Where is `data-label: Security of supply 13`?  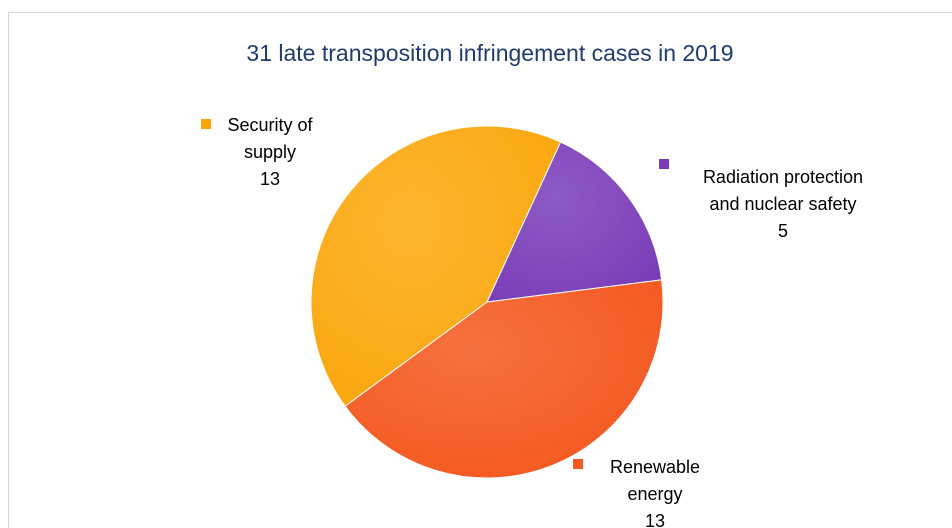 data-label: Security of supply 13 is located at coordinates (270, 152).